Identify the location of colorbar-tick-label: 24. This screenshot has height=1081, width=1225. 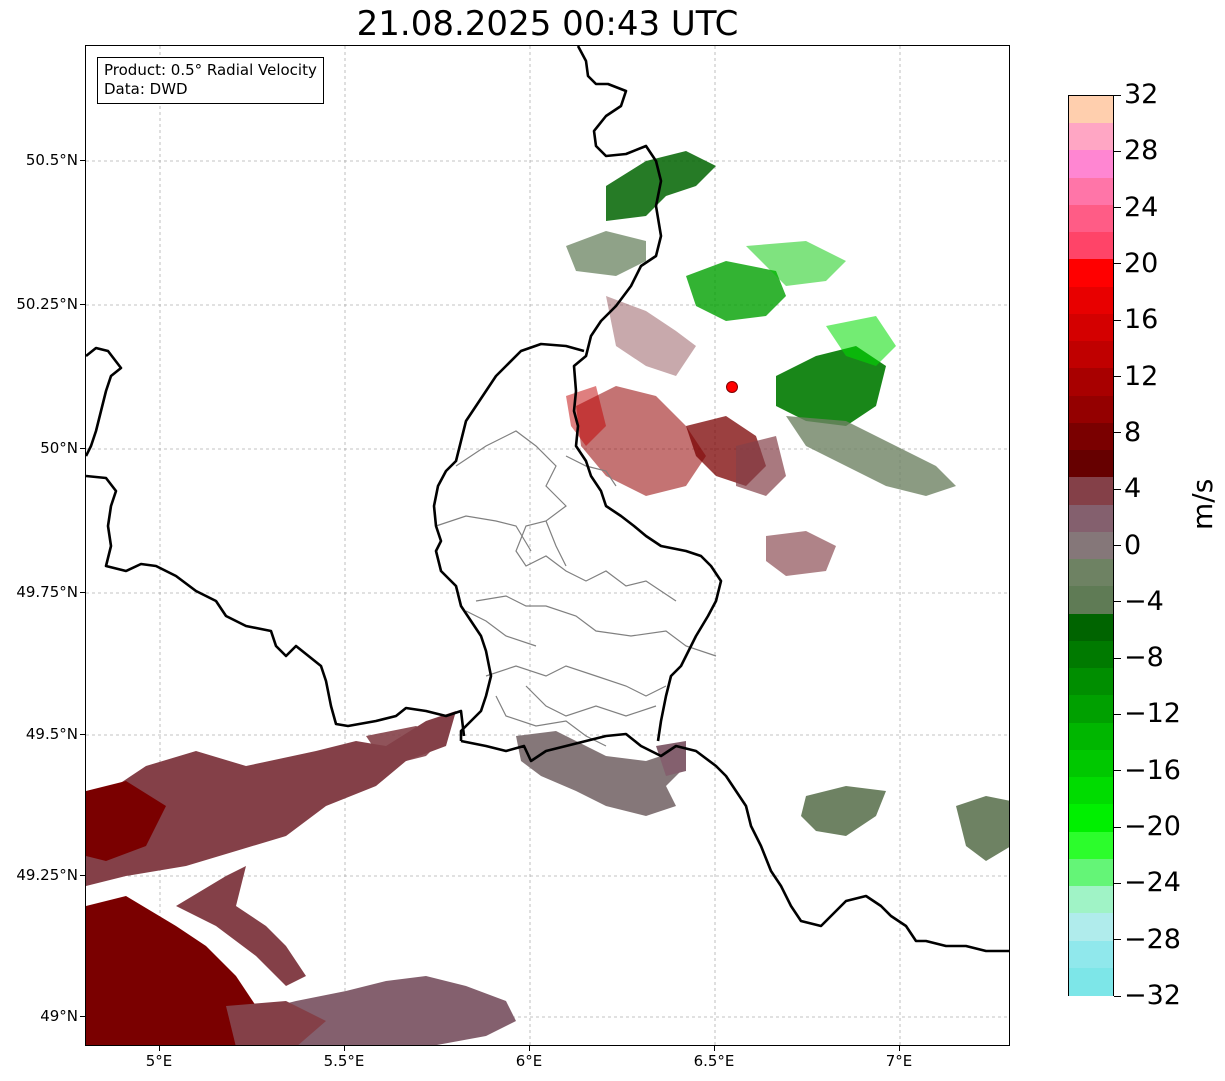
(1141, 207).